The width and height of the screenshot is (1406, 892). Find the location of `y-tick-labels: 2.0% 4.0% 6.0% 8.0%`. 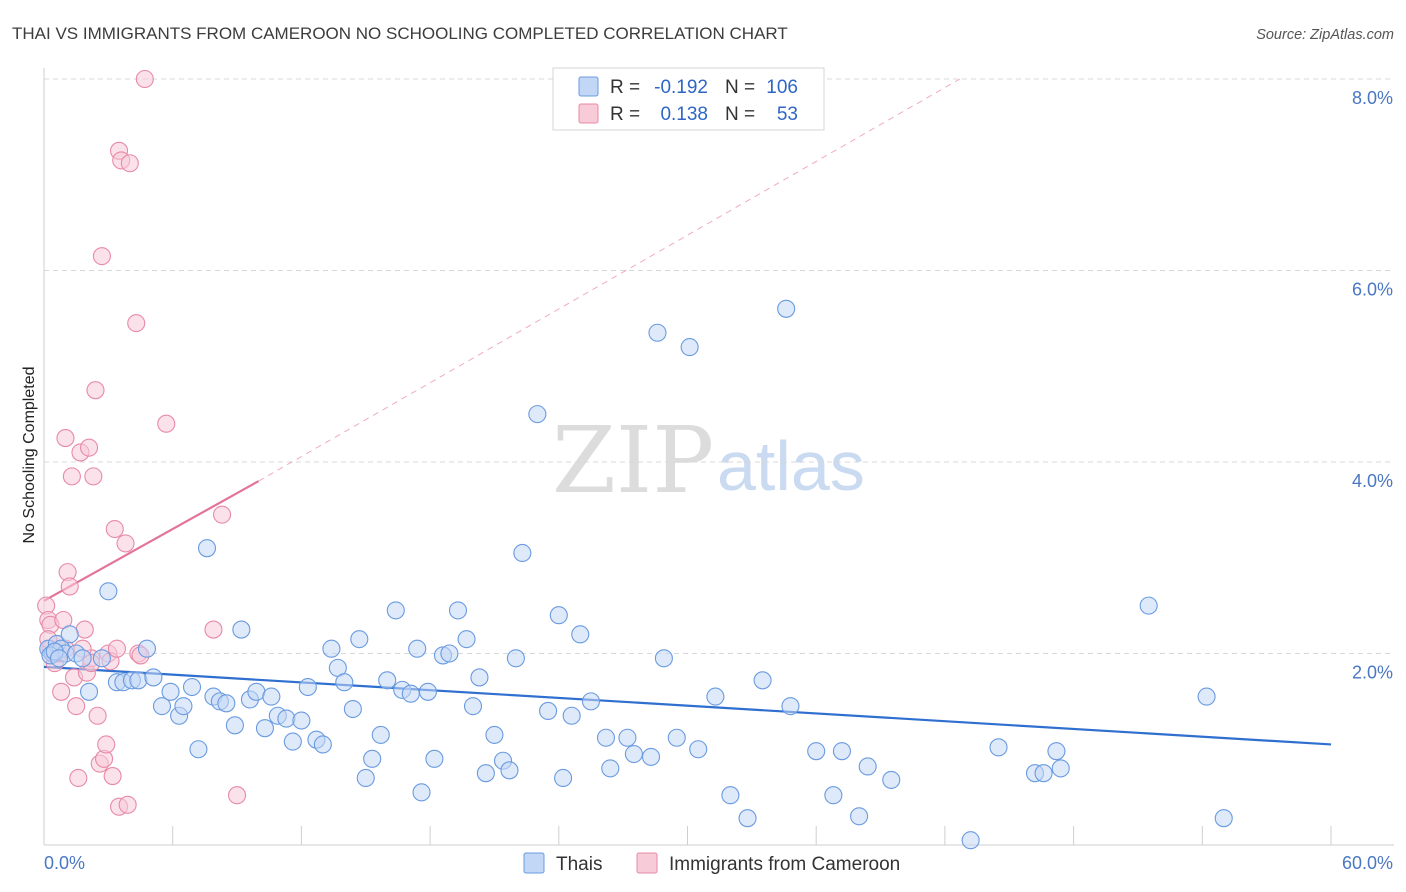

y-tick-labels: 2.0% 4.0% 6.0% 8.0% is located at coordinates (1372, 385).